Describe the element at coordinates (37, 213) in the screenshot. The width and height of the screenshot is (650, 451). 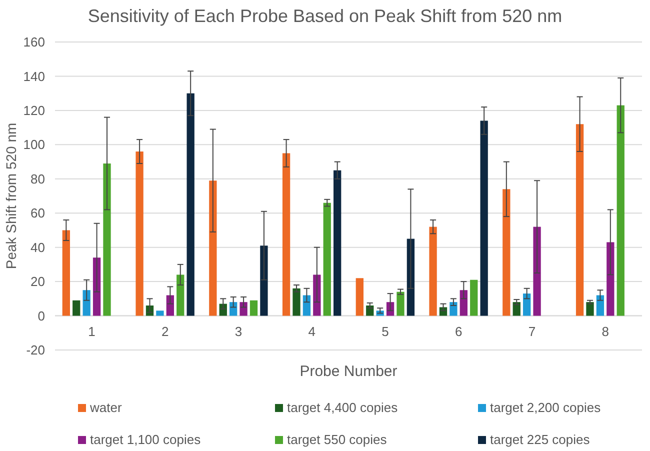
I see `y-tick-label: 60` at that location.